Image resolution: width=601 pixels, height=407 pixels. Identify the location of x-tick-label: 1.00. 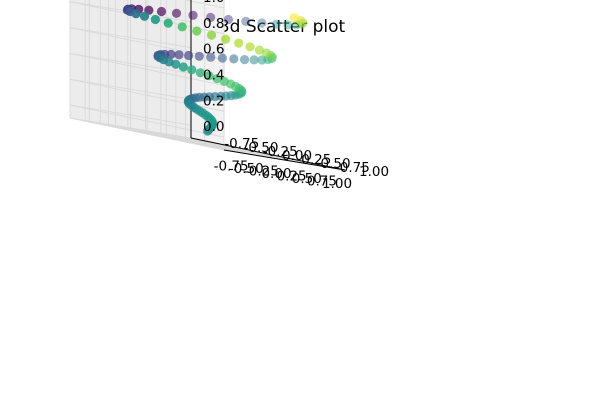
(337, 184).